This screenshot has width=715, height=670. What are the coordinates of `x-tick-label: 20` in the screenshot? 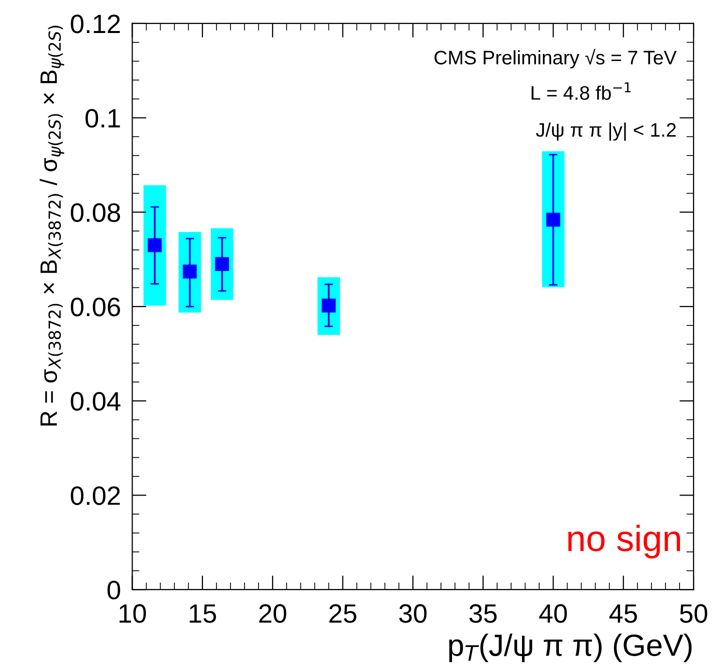 It's located at (272, 613).